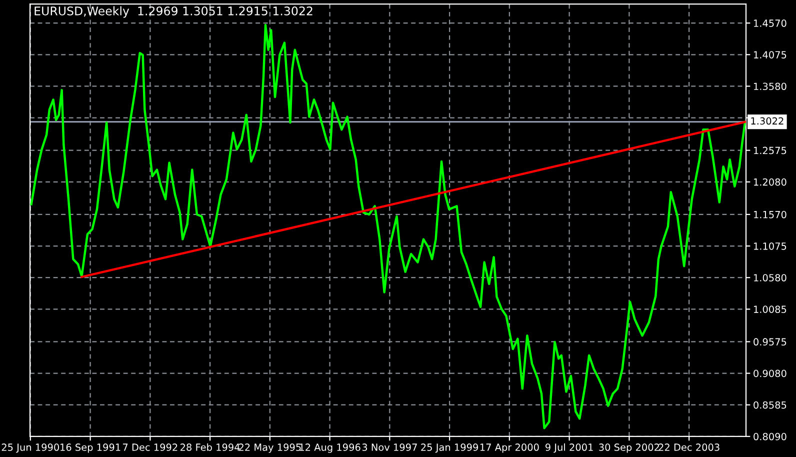 This screenshot has width=796, height=457. Describe the element at coordinates (330, 448) in the screenshot. I see `x-tick-label: 12 Aug 1996` at that location.